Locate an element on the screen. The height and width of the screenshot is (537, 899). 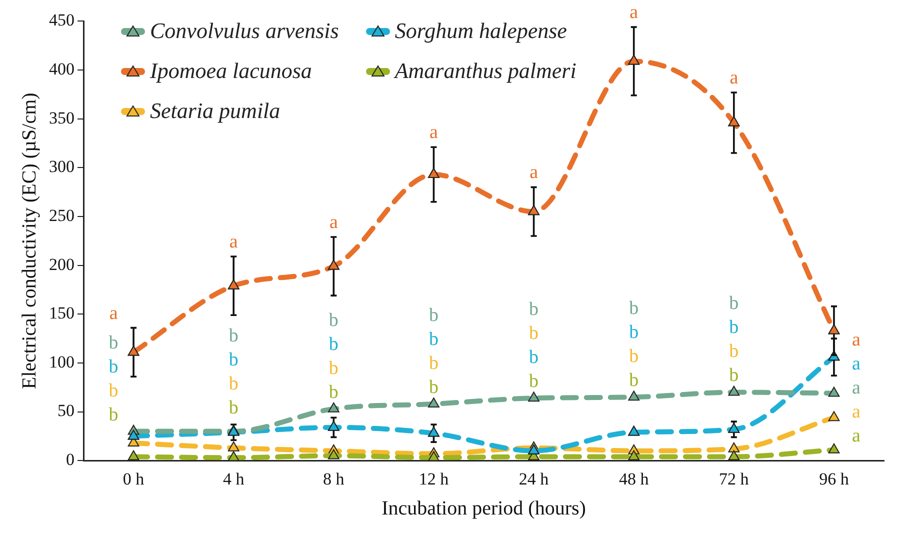
legend-label: Setaria pumila is located at coordinates (215, 111).